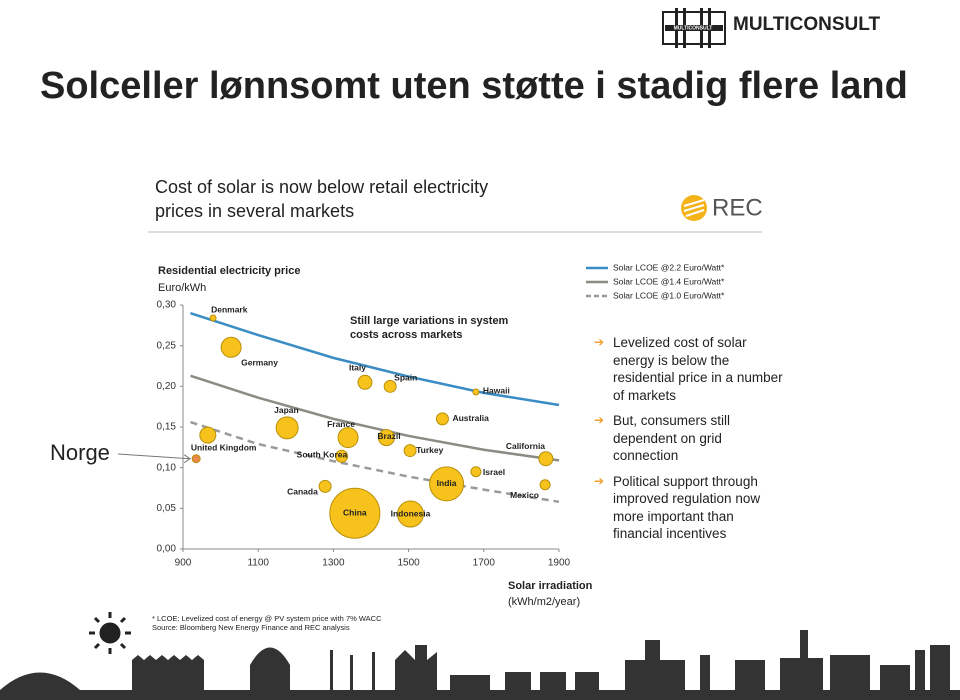  Describe the element at coordinates (183, 563) in the screenshot. I see `x-tick-label: 900` at that location.